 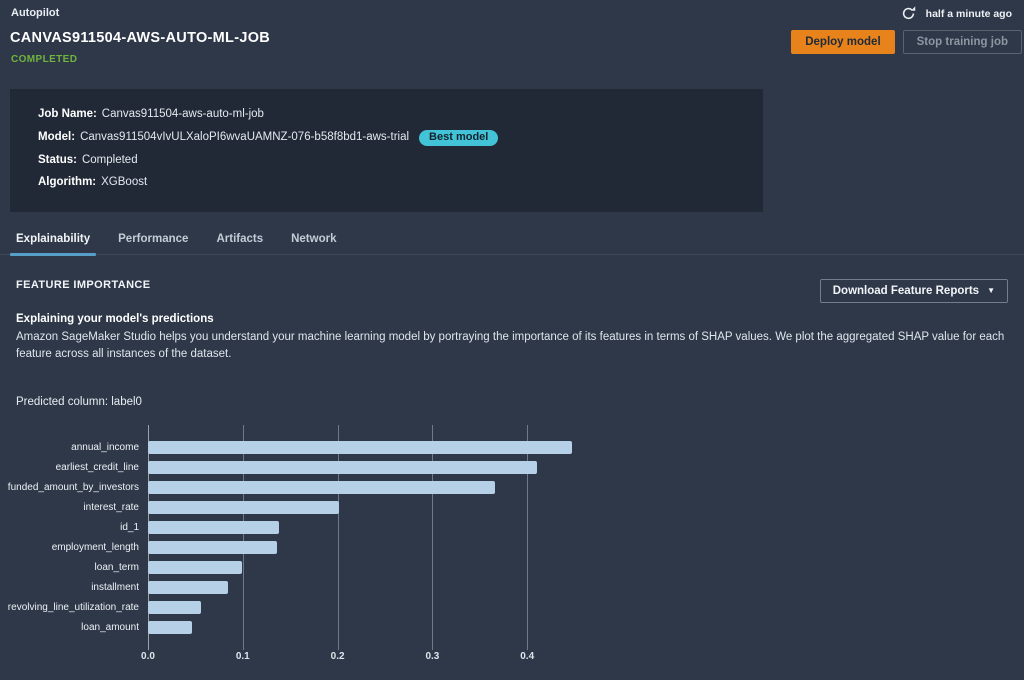 I want to click on y-axis-label: revolving_line_utilization_rate, so click(x=73, y=607).